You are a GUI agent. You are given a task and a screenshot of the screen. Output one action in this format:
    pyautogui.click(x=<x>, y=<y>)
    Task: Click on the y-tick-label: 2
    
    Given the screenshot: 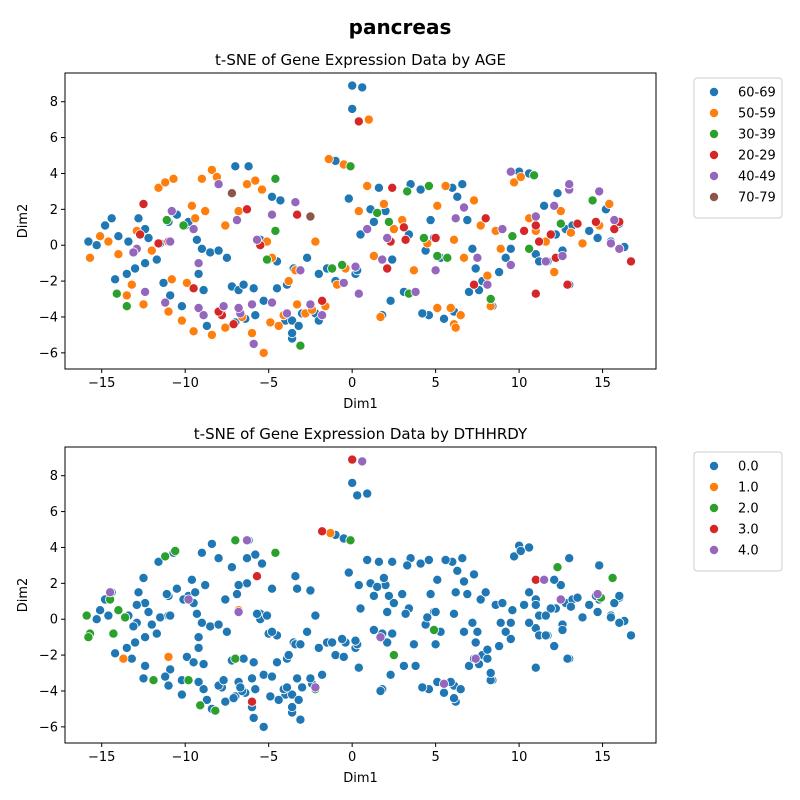 What is the action you would take?
    pyautogui.click(x=54, y=210)
    